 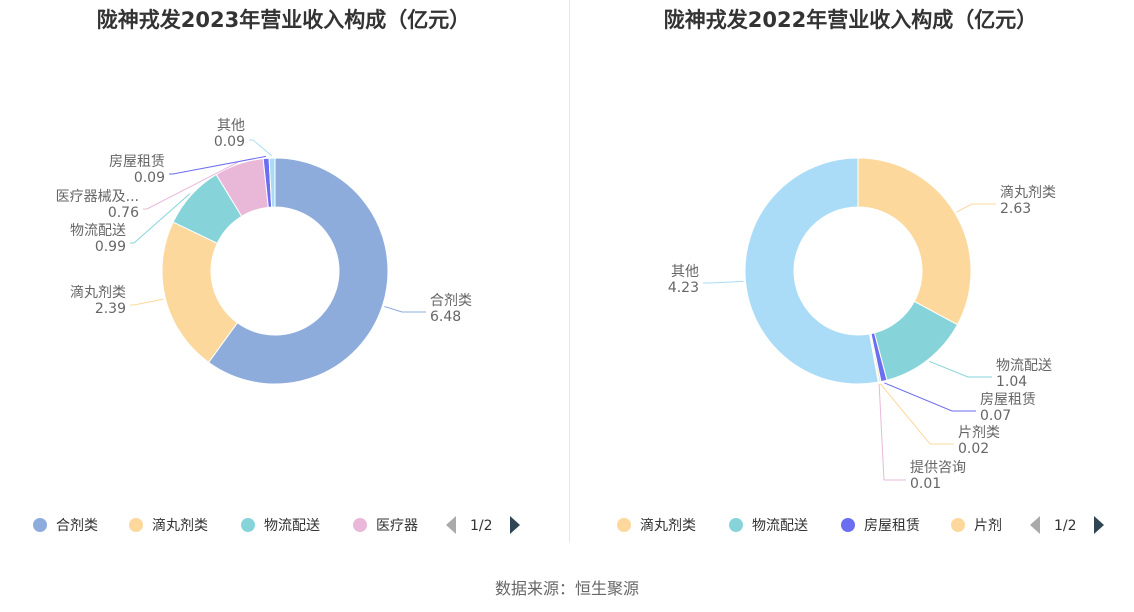 I want to click on slice-value-label: 0.07, so click(x=995, y=416).